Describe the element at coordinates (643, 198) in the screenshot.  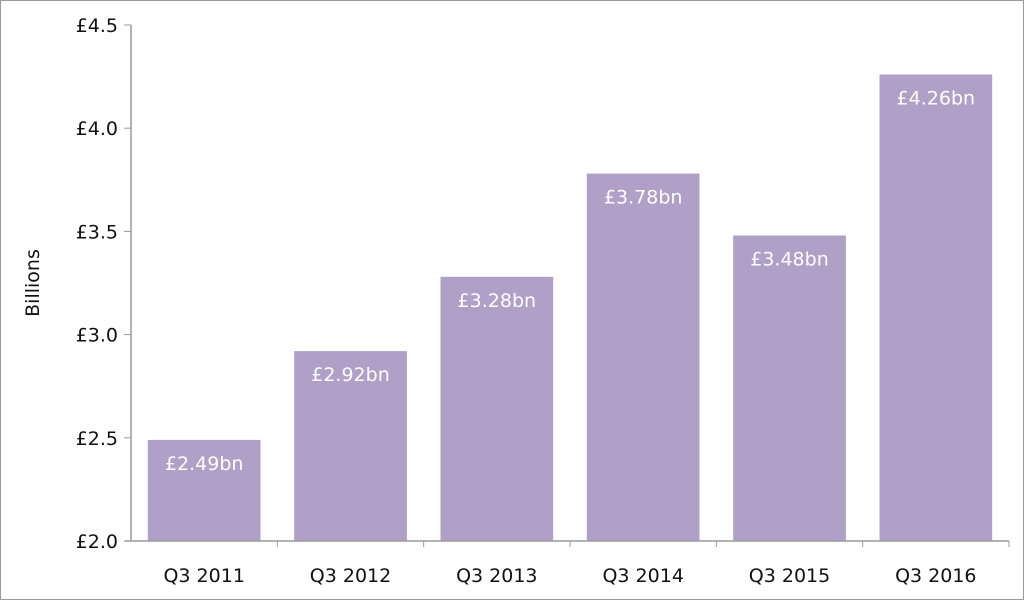
I see `data-label: £3.78bn` at that location.